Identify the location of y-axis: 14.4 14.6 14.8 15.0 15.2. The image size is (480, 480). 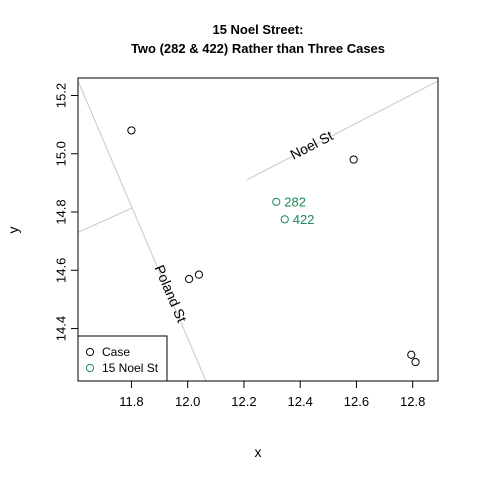
(66, 212).